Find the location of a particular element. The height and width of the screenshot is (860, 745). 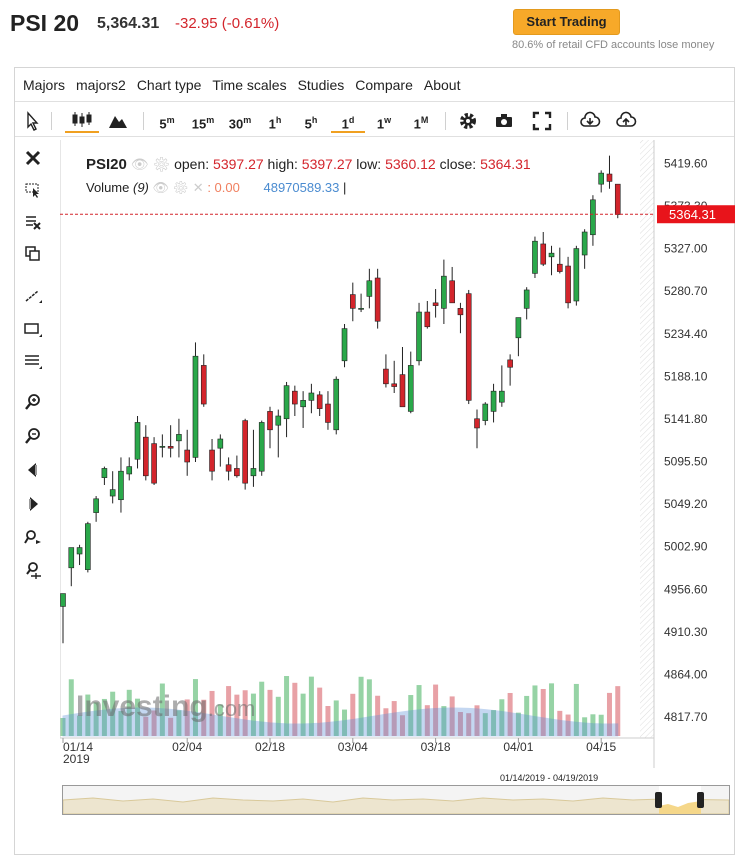

menu-studies: Studies is located at coordinates (321, 84).